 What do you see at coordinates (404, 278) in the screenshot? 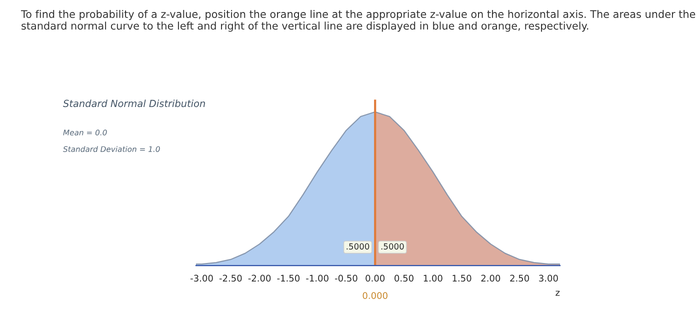
I see `x-tick-label: 0.50` at bounding box center [404, 278].